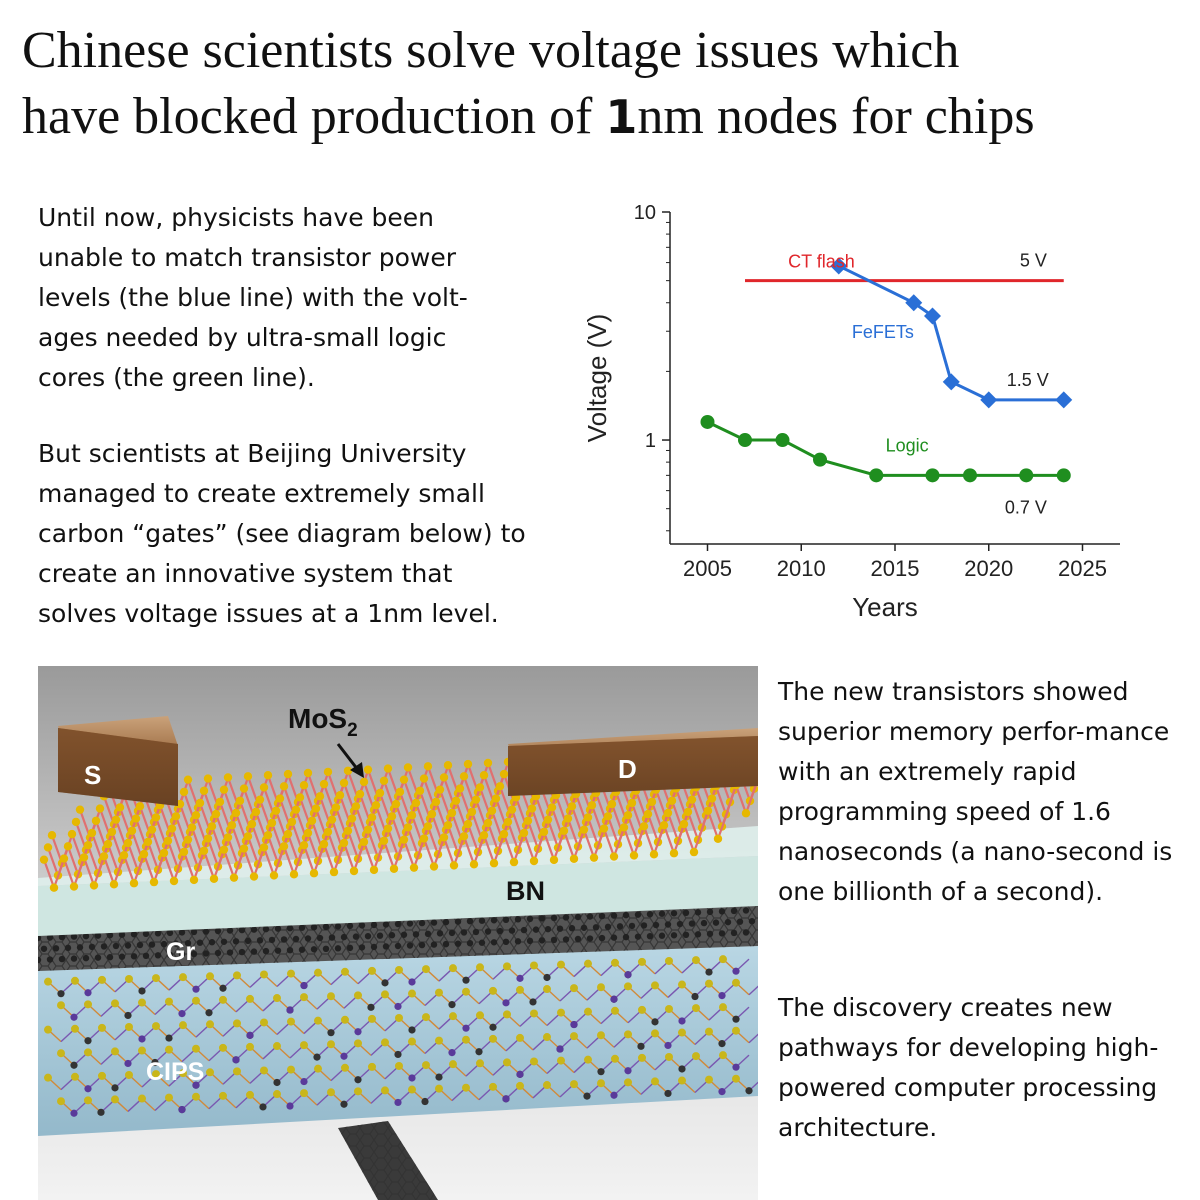  I want to click on gr-label: Gr, so click(180, 952).